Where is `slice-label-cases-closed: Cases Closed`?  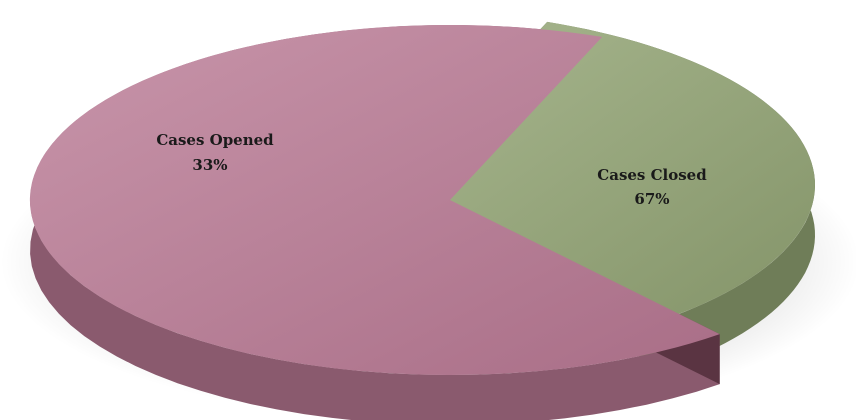 slice-label-cases-closed: Cases Closed is located at coordinates (652, 175).